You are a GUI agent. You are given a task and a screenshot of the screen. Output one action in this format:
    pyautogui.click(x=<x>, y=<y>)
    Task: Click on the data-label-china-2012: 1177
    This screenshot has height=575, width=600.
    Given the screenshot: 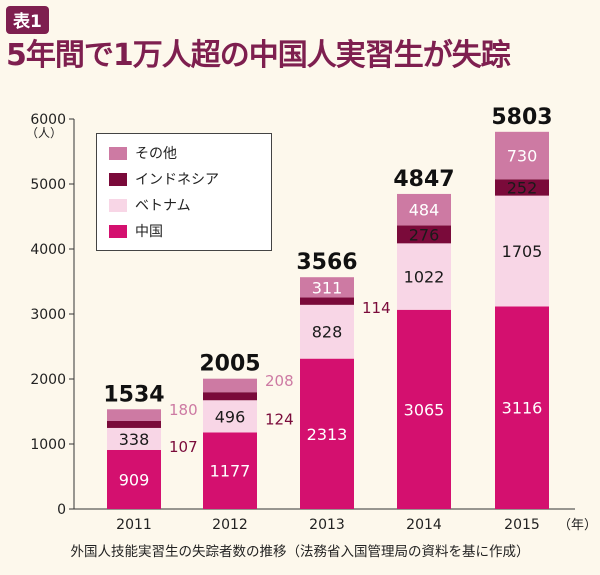 What is the action you would take?
    pyautogui.click(x=230, y=471)
    